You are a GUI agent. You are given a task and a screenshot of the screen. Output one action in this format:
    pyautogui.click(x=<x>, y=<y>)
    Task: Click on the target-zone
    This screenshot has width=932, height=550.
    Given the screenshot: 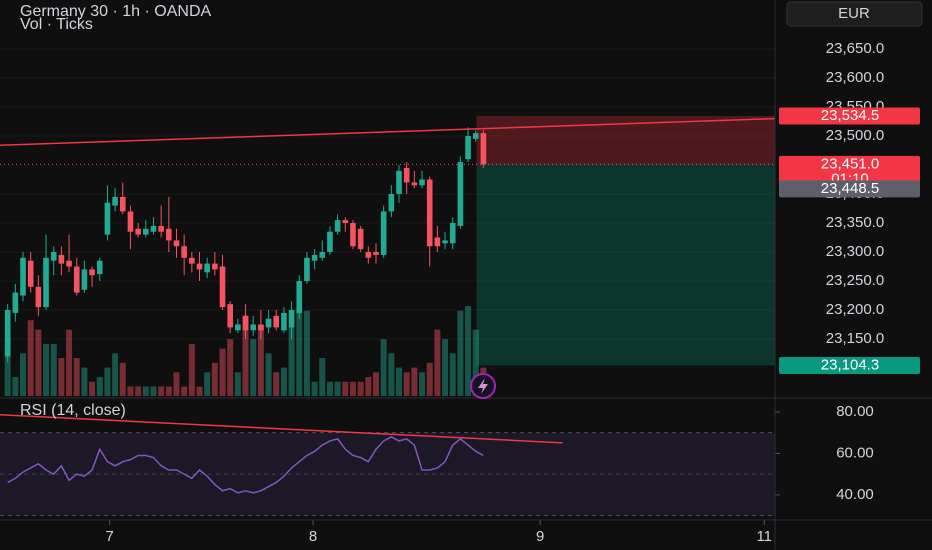 What is the action you would take?
    pyautogui.click(x=625, y=265)
    